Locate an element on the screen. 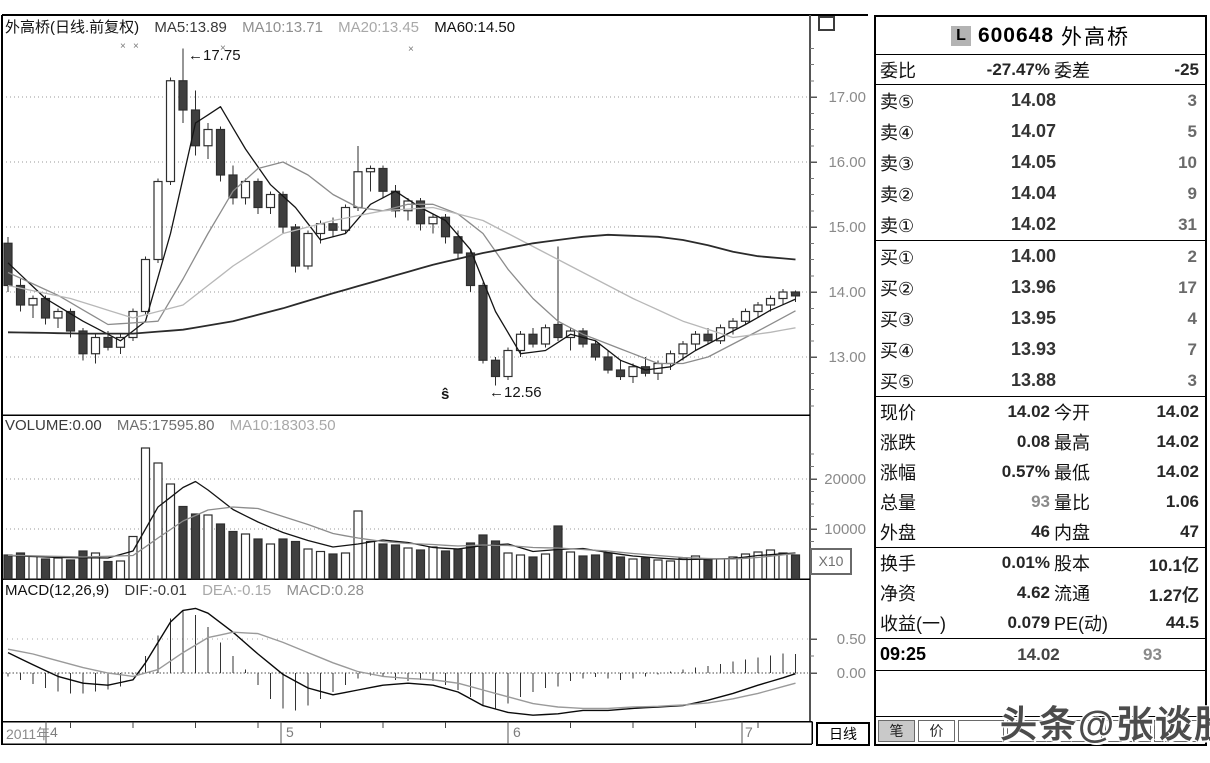 This screenshot has height=763, width=1210. stat-row: 涨跌 0.08 最高 14.02 is located at coordinates (1040, 442).